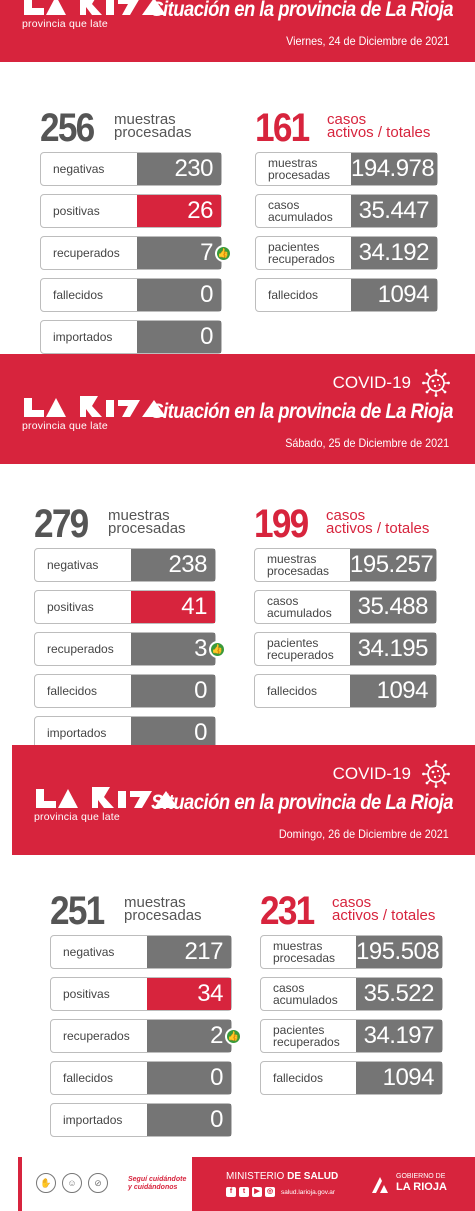  Describe the element at coordinates (244, 1192) in the screenshot. I see `twitter-icon: t` at that location.